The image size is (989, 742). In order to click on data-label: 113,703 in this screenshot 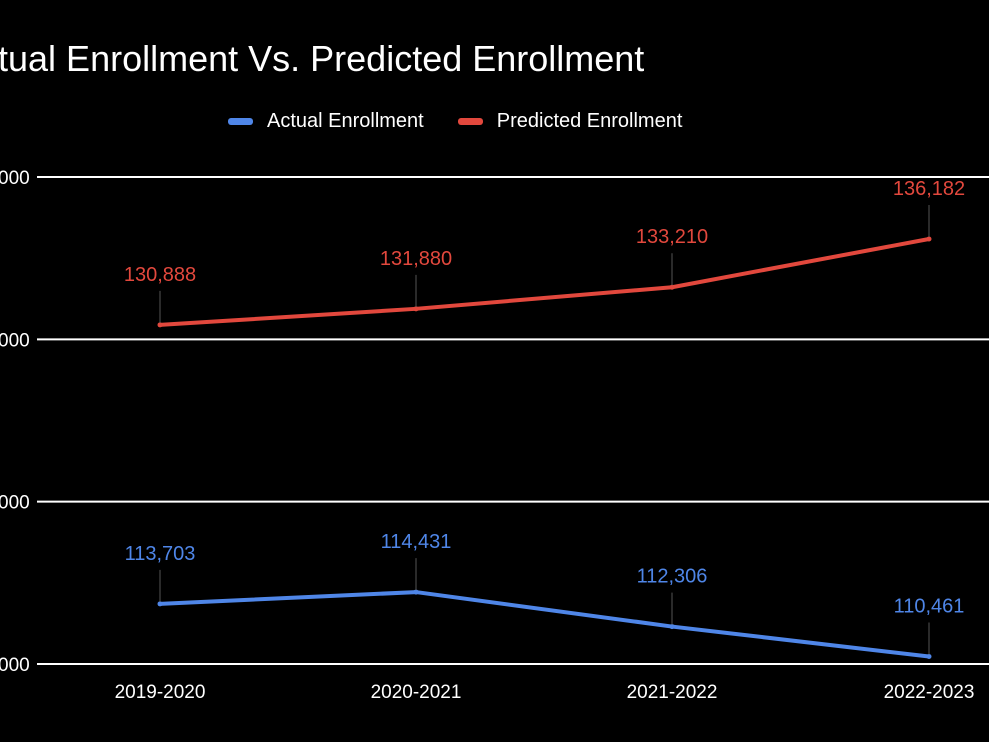, I will do `click(160, 554)`.